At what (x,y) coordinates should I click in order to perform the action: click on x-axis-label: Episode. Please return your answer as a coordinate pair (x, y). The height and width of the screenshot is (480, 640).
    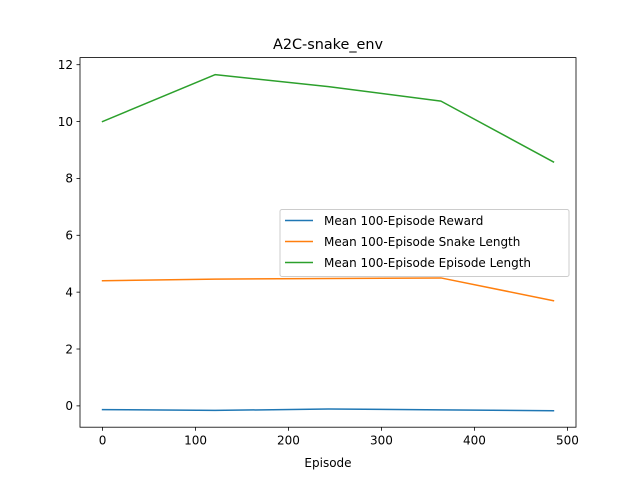
    Looking at the image, I should click on (327, 463).